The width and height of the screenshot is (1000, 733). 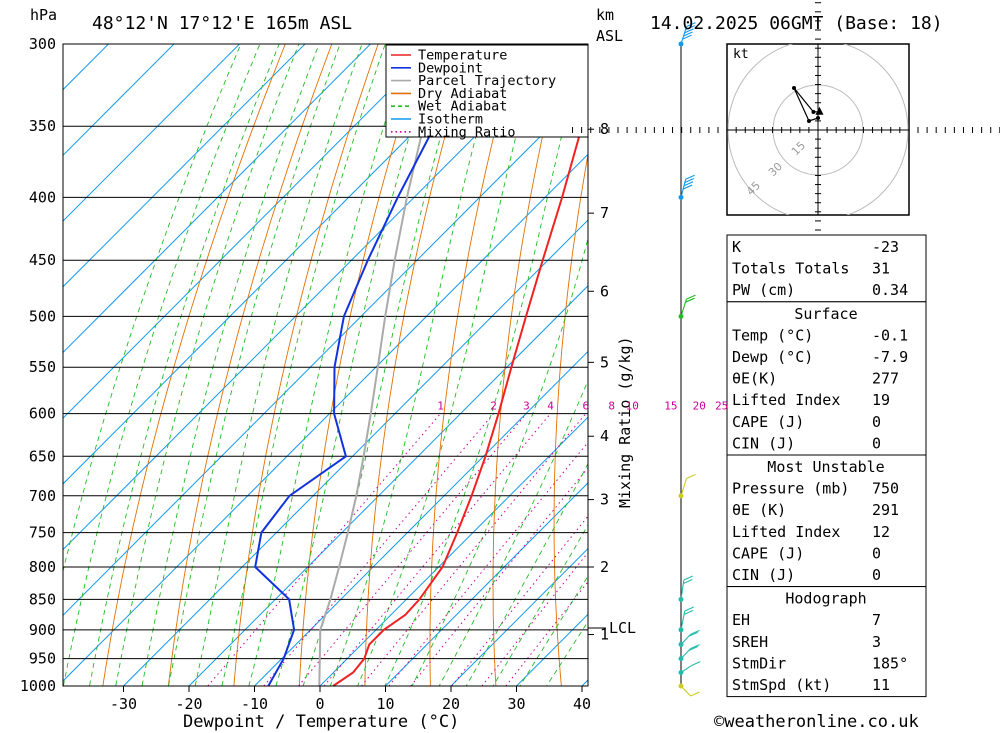 What do you see at coordinates (772, 335) in the screenshot?
I see `indices-row-label: Temp (°C)` at bounding box center [772, 335].